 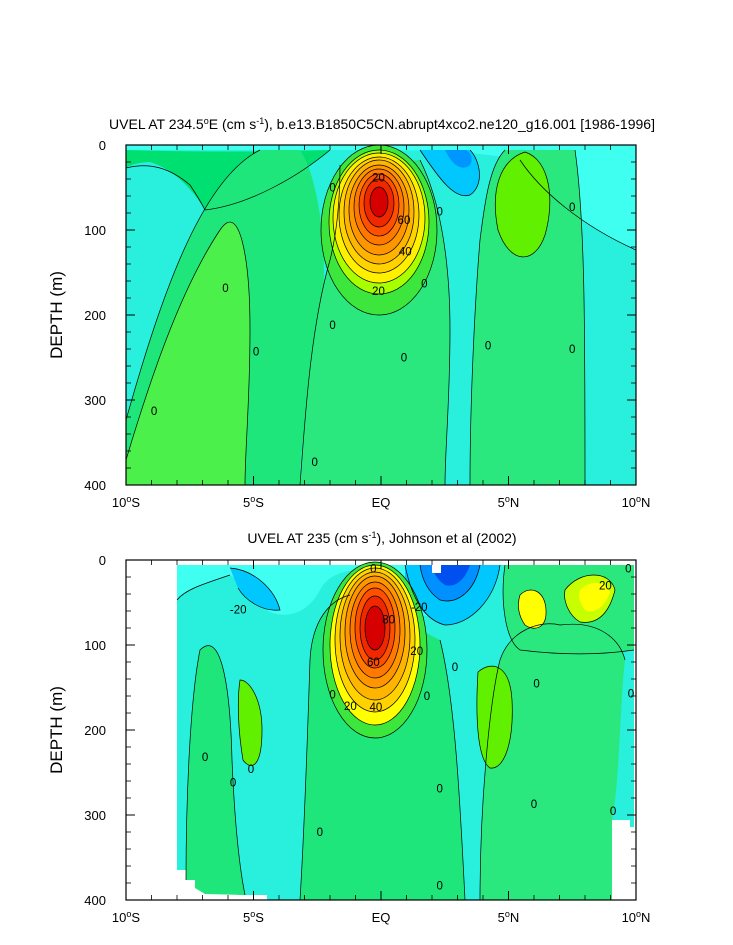 I want to click on obs-band-5-10-b, so click(x=494, y=717).